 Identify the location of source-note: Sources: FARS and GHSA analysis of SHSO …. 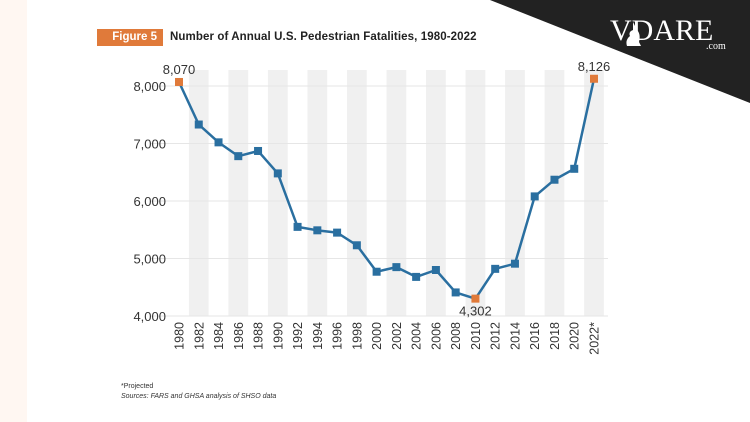
(199, 396).